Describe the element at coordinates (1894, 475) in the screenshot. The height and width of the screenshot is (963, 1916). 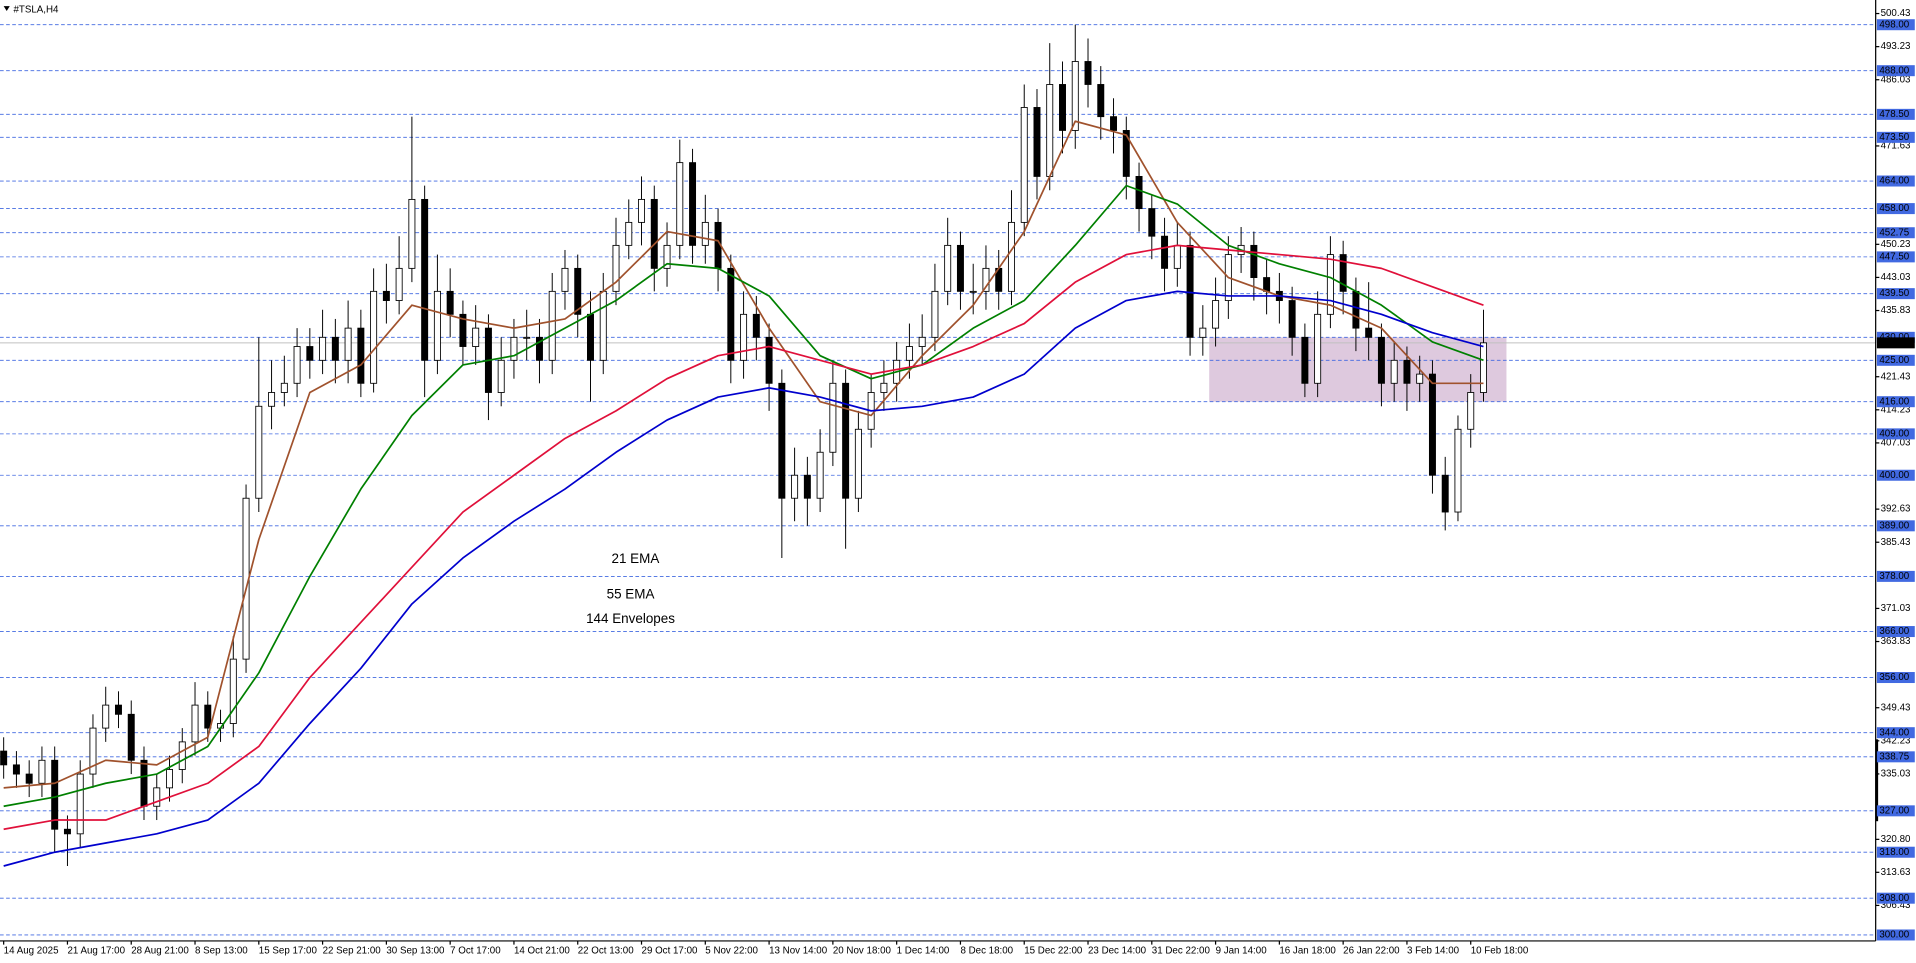
I see `level-label: 400.00` at that location.